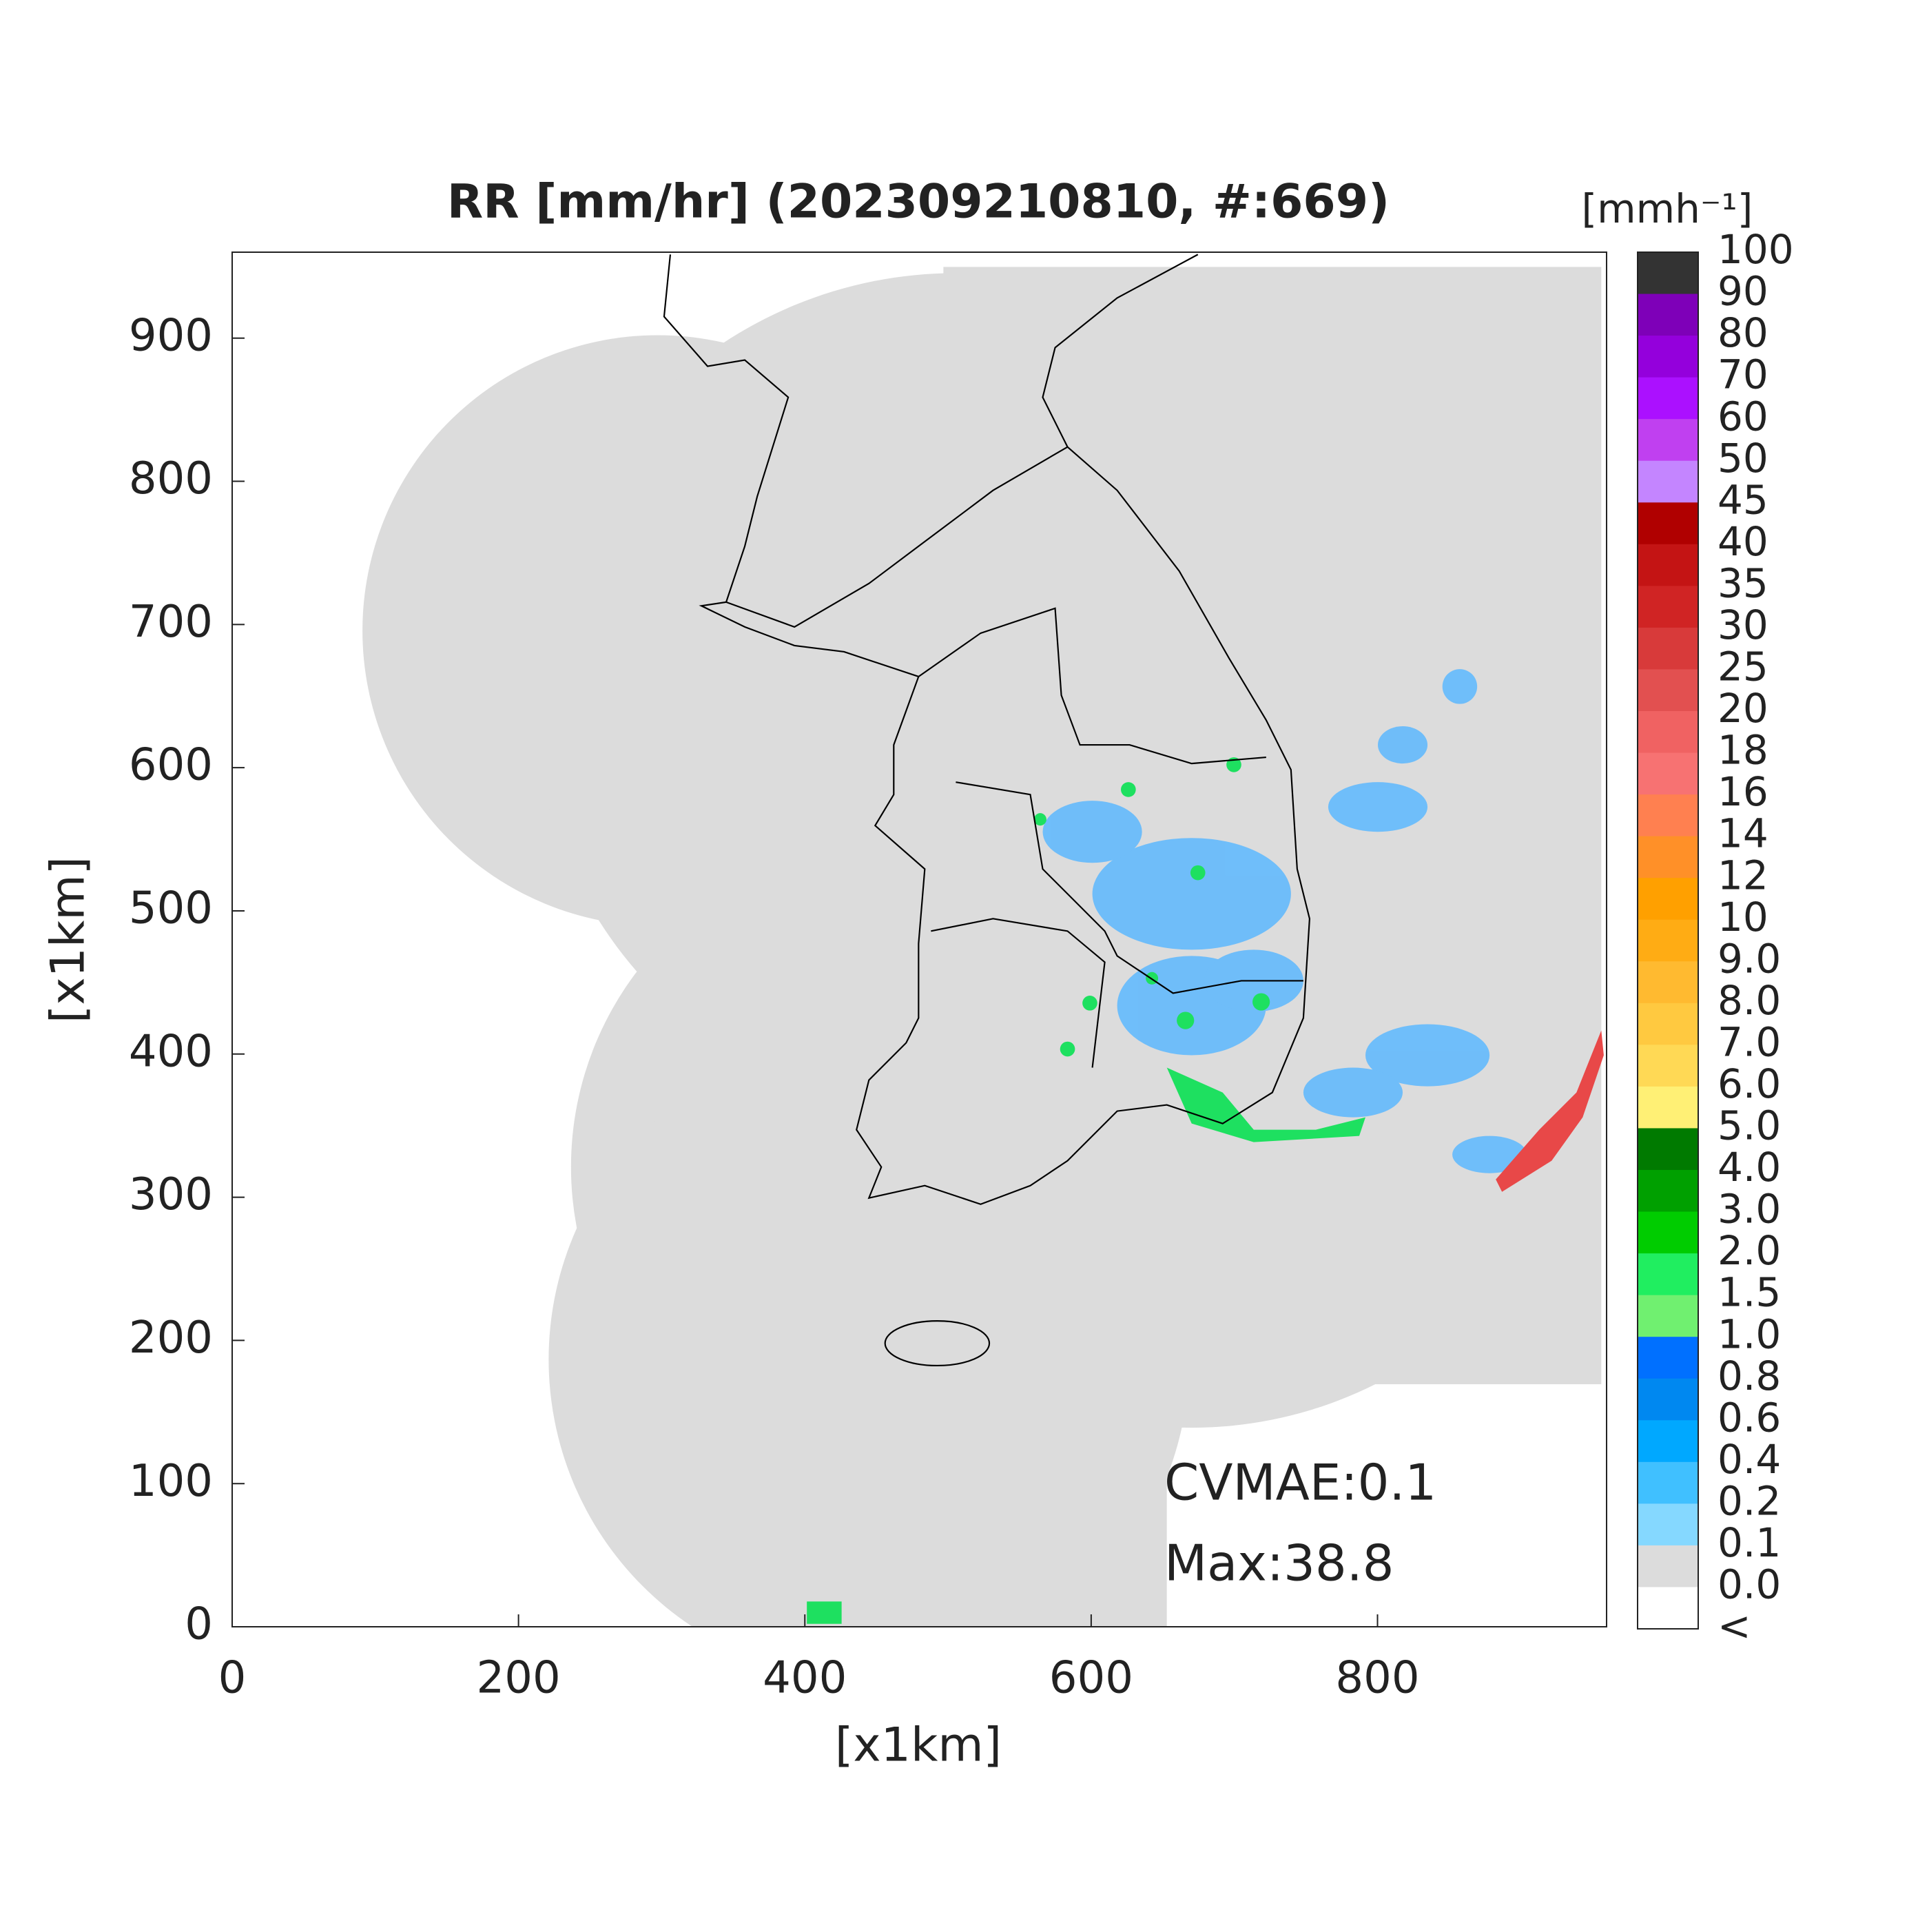 The image size is (1929, 1932). What do you see at coordinates (1749, 1292) in the screenshot?
I see `colorbar-label: 1.5` at bounding box center [1749, 1292].